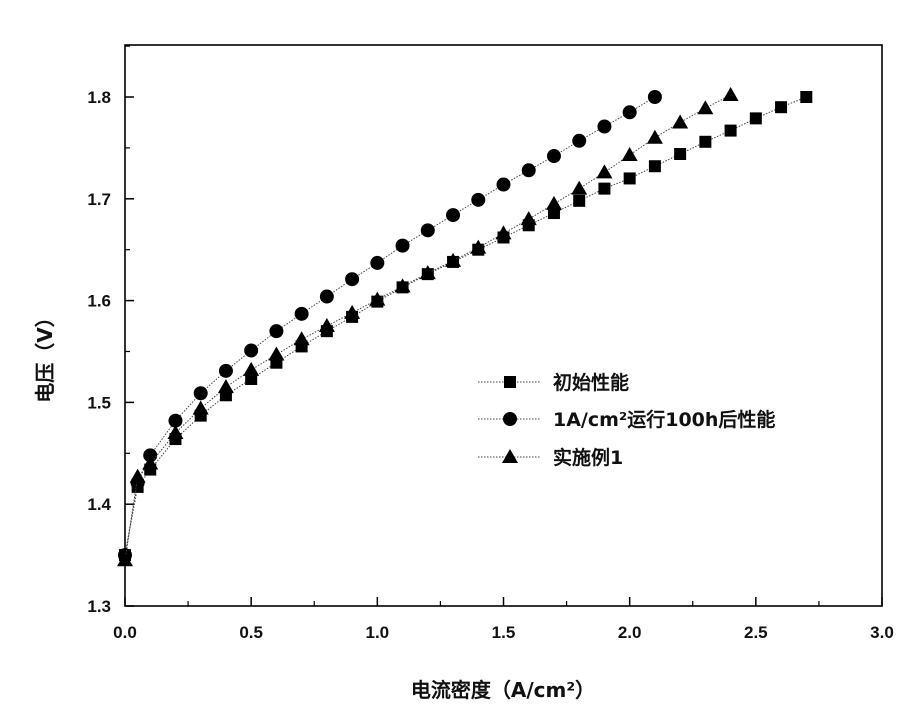 The width and height of the screenshot is (921, 715). I want to click on legend-item: 1A/cm²运行100h后性能, so click(626, 419).